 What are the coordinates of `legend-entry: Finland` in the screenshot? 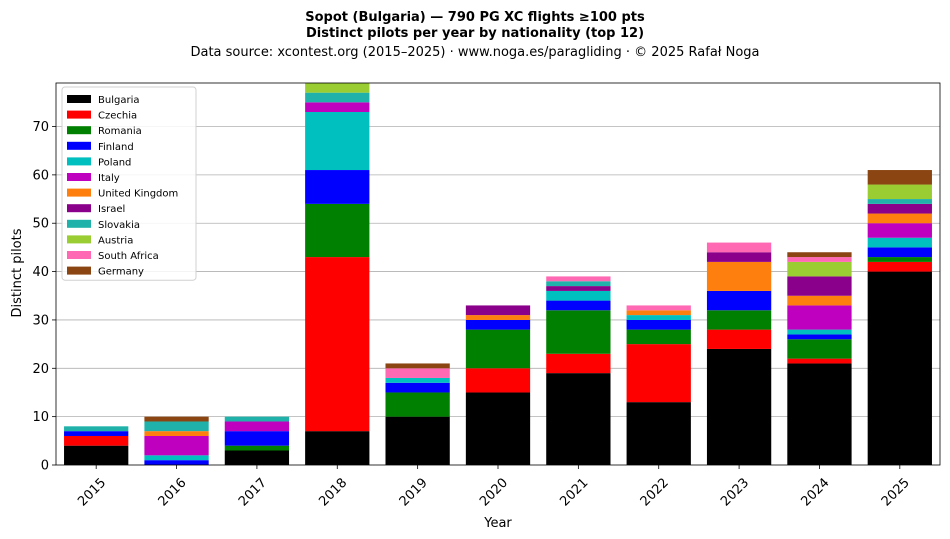 It's located at (116, 147).